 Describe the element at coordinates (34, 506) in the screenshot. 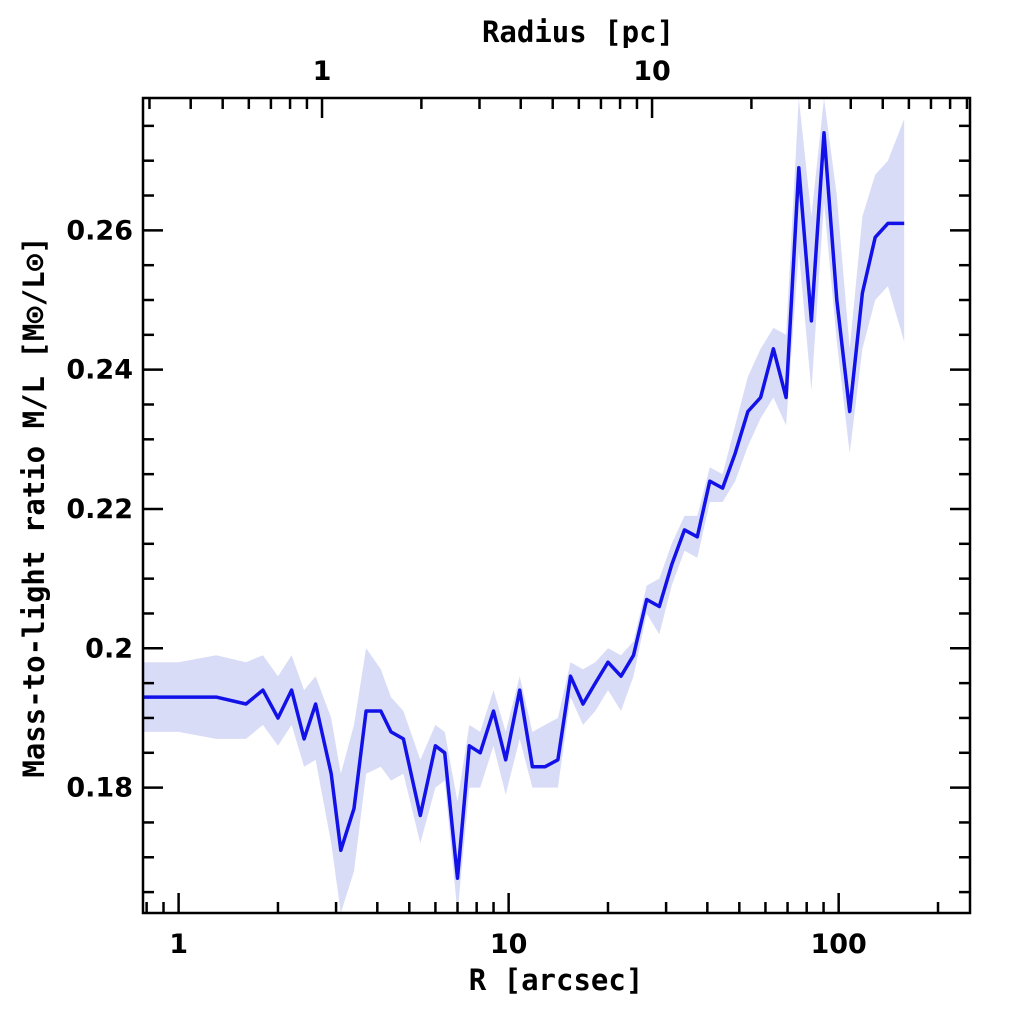

I see `y-axis-title: Mass-to-light ratio M/L [M⊙/L⊙]` at that location.